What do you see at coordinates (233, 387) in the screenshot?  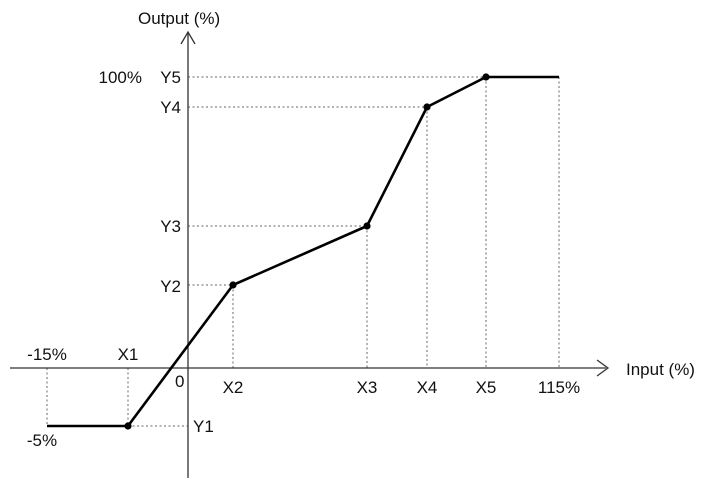 I see `x-tick-x2: X2` at bounding box center [233, 387].